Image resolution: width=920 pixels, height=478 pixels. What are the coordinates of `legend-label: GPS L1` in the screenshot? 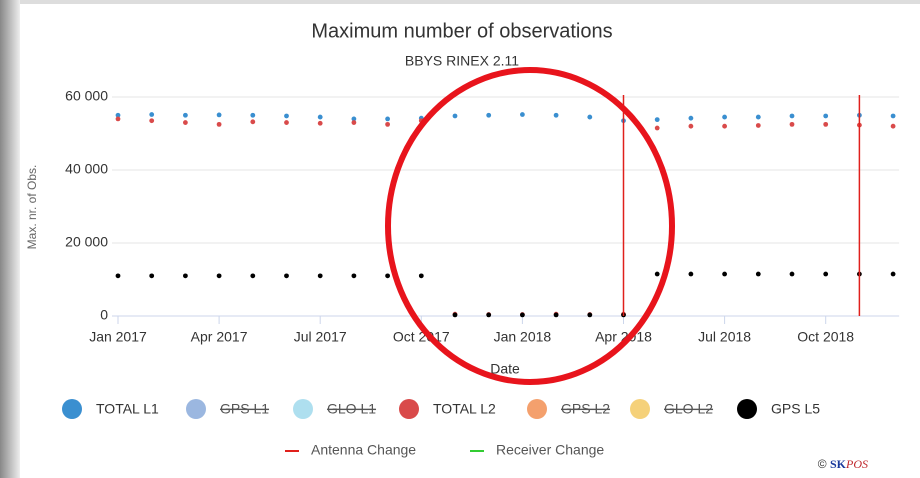 It's located at (244, 409).